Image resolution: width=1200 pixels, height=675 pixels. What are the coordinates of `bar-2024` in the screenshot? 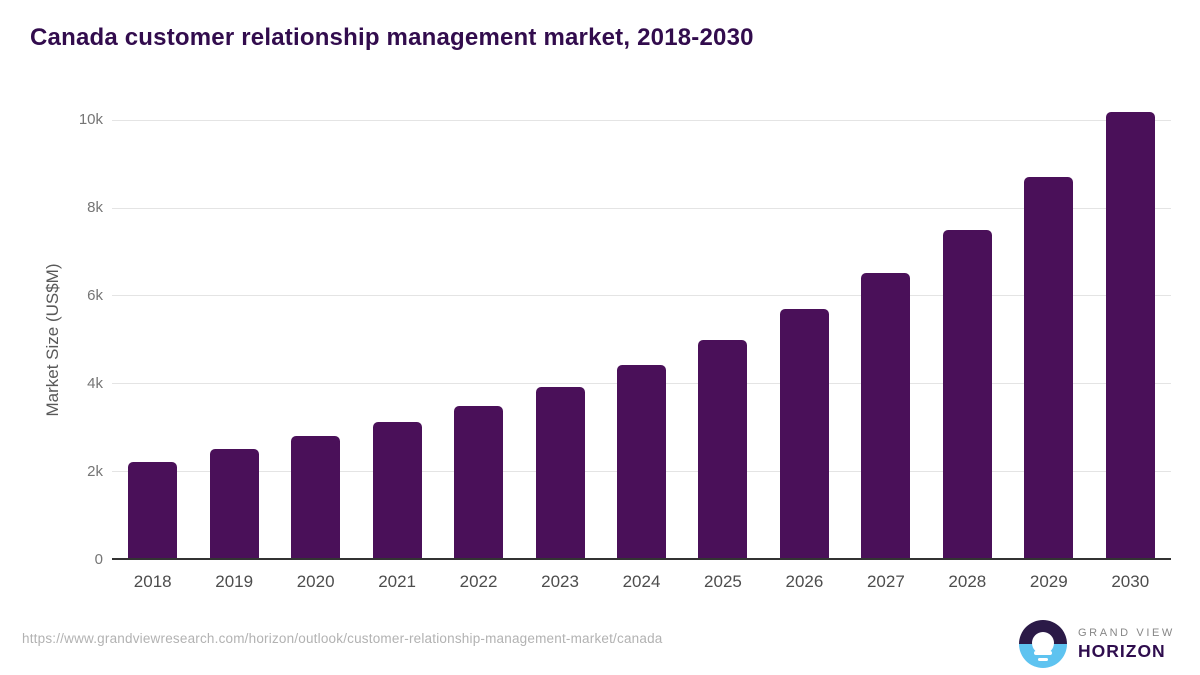 It's located at (641, 461).